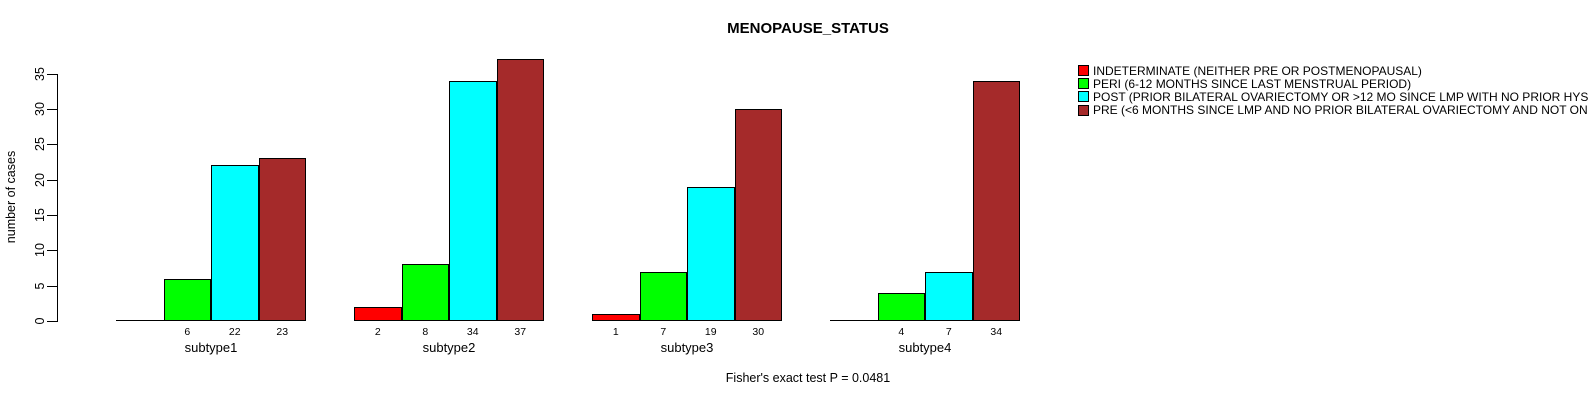 The height and width of the screenshot is (400, 1590). What do you see at coordinates (808, 378) in the screenshot?
I see `annotation-text: Fisher's exact test P = 0.0481` at bounding box center [808, 378].